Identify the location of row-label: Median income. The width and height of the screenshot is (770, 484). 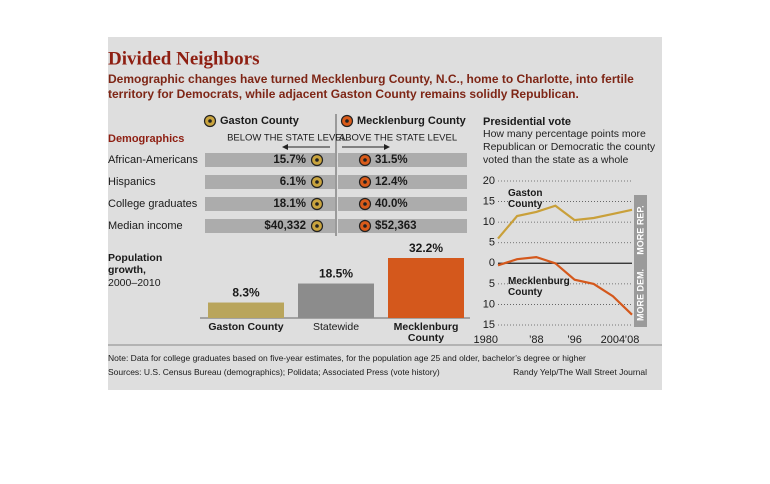
(145, 226).